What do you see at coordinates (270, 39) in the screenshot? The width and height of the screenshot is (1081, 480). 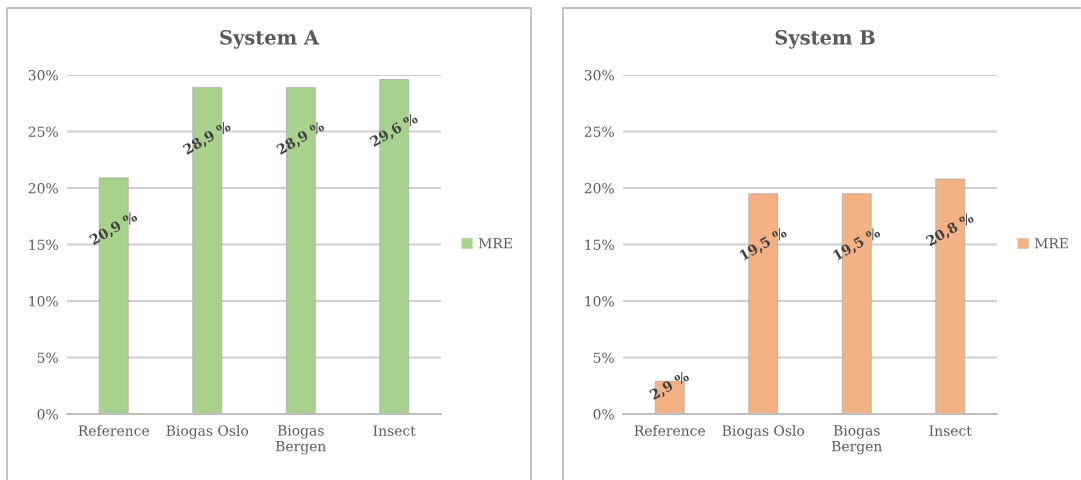 I see `chart-title: System A` at bounding box center [270, 39].